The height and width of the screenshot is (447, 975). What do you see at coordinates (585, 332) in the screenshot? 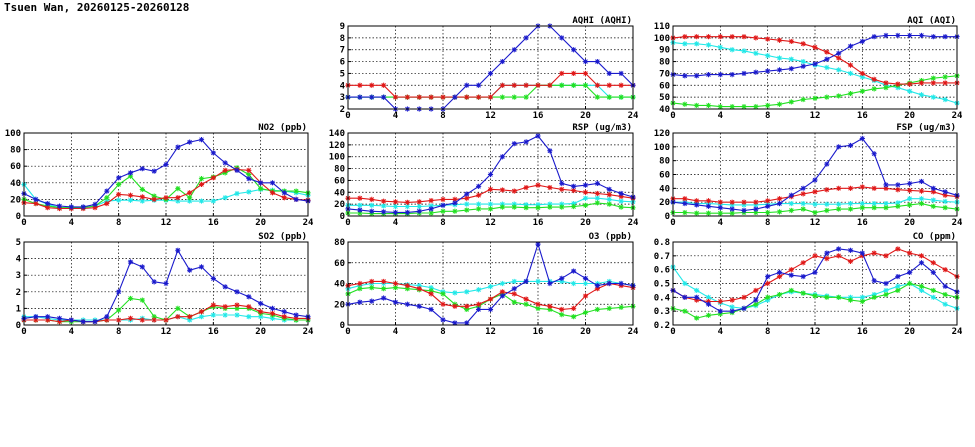
I see `x-tick-label: 20` at bounding box center [585, 332].